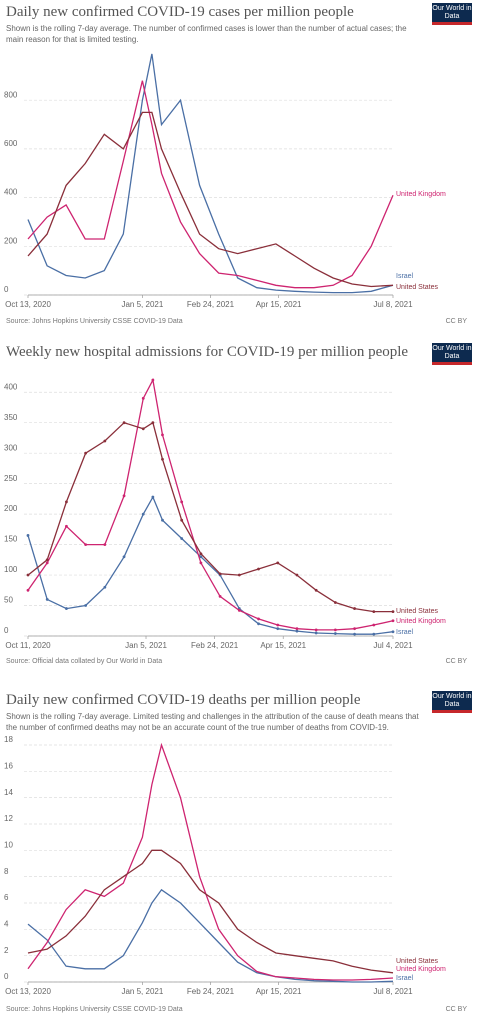 Image resolution: width=477 pixels, height=1024 pixels. What do you see at coordinates (8, 792) in the screenshot?
I see `y-tick-label: 14` at bounding box center [8, 792].